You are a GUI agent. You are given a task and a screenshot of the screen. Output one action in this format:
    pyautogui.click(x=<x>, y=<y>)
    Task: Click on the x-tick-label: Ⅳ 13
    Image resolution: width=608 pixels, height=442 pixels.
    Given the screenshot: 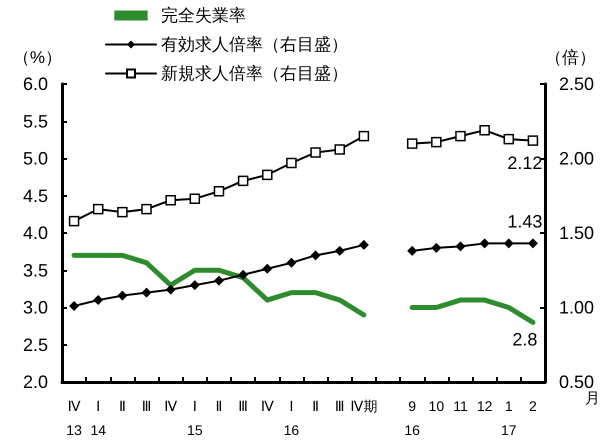 What is the action you would take?
    pyautogui.click(x=74, y=418)
    